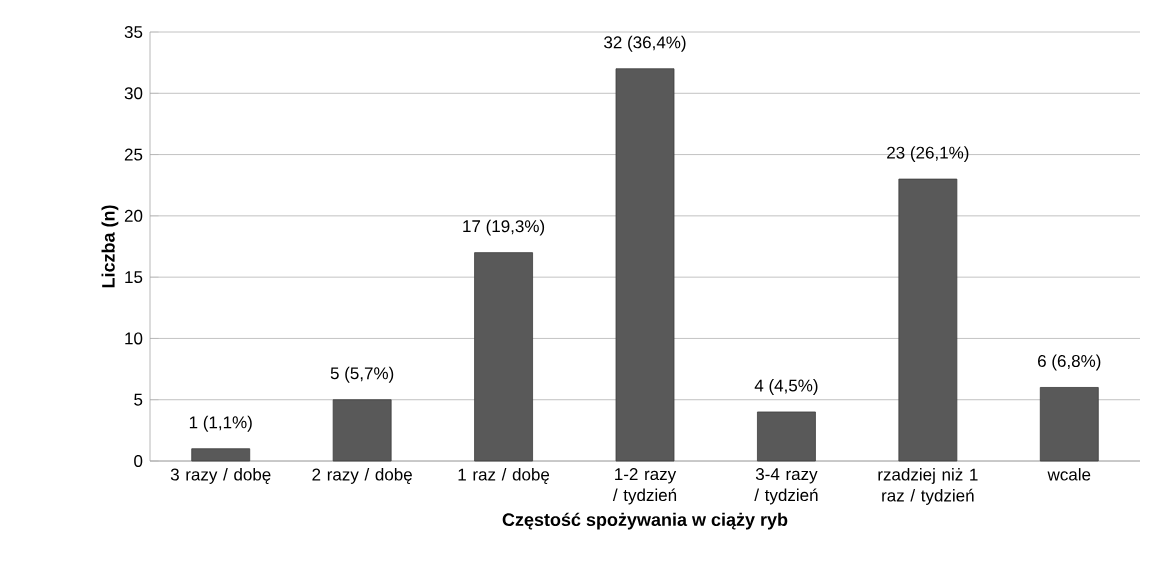 The width and height of the screenshot is (1166, 570). Describe the element at coordinates (362, 476) in the screenshot. I see `x-tick-label: 2 razy / dobę` at that location.